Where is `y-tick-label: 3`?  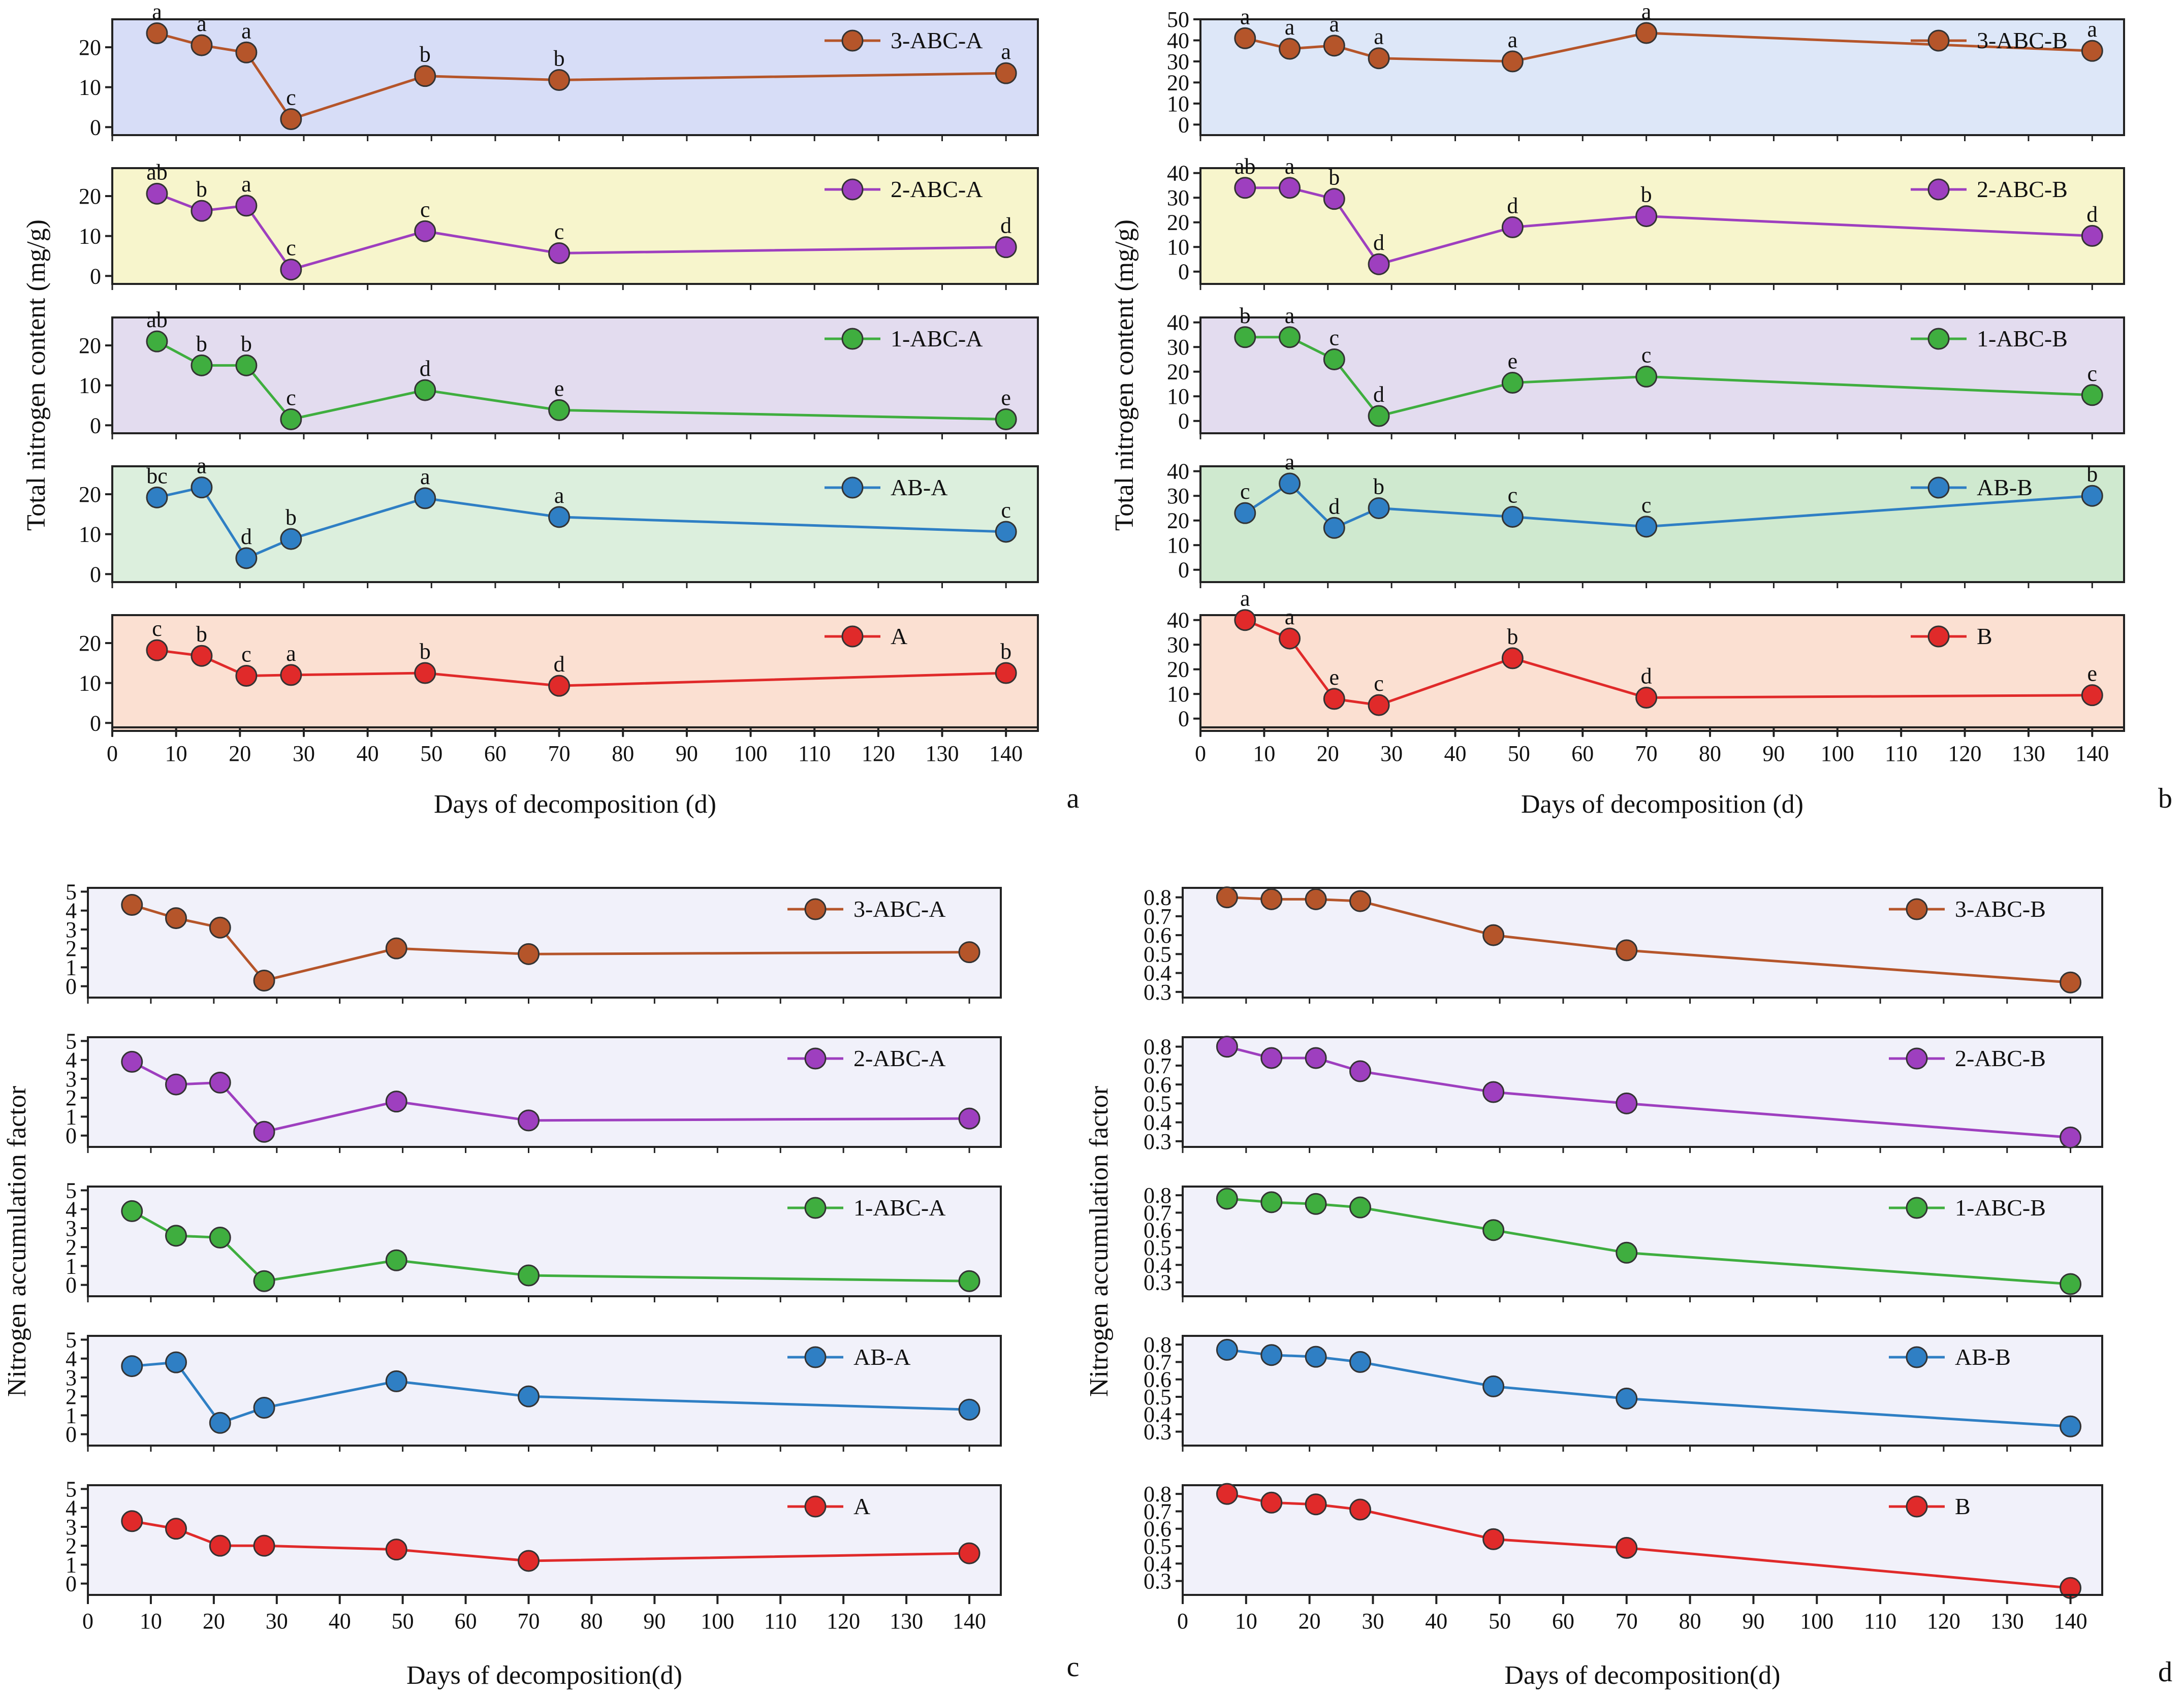
y-tick-label: 3 is located at coordinates (71, 1527).